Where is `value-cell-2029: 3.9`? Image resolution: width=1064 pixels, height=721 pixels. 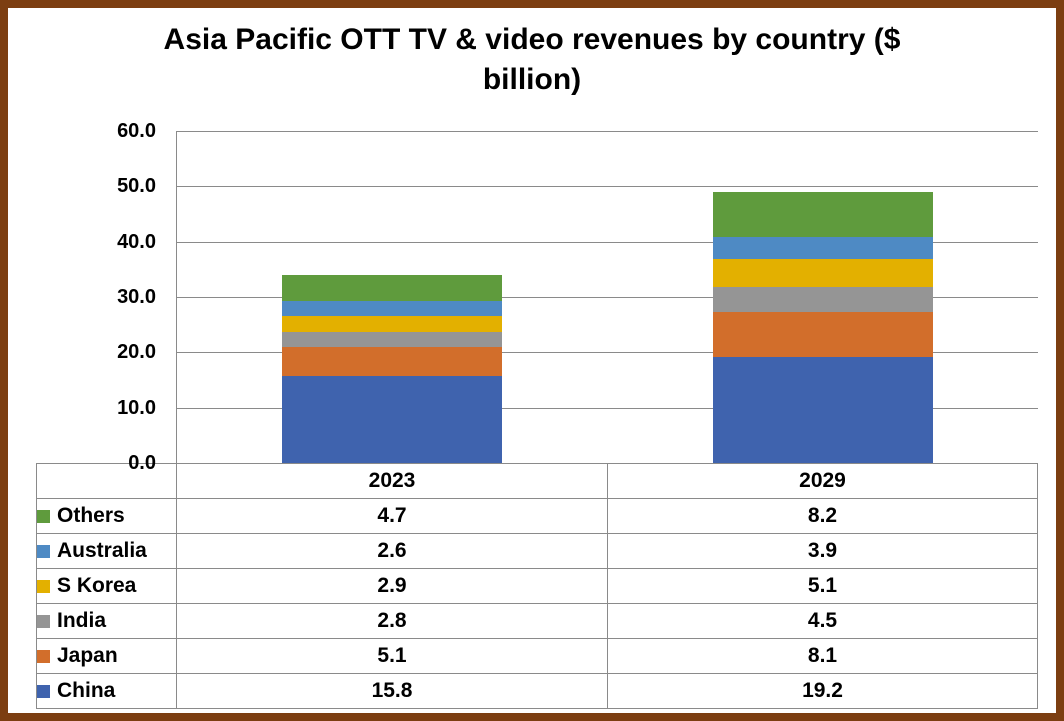 value-cell-2029: 3.9 is located at coordinates (822, 551).